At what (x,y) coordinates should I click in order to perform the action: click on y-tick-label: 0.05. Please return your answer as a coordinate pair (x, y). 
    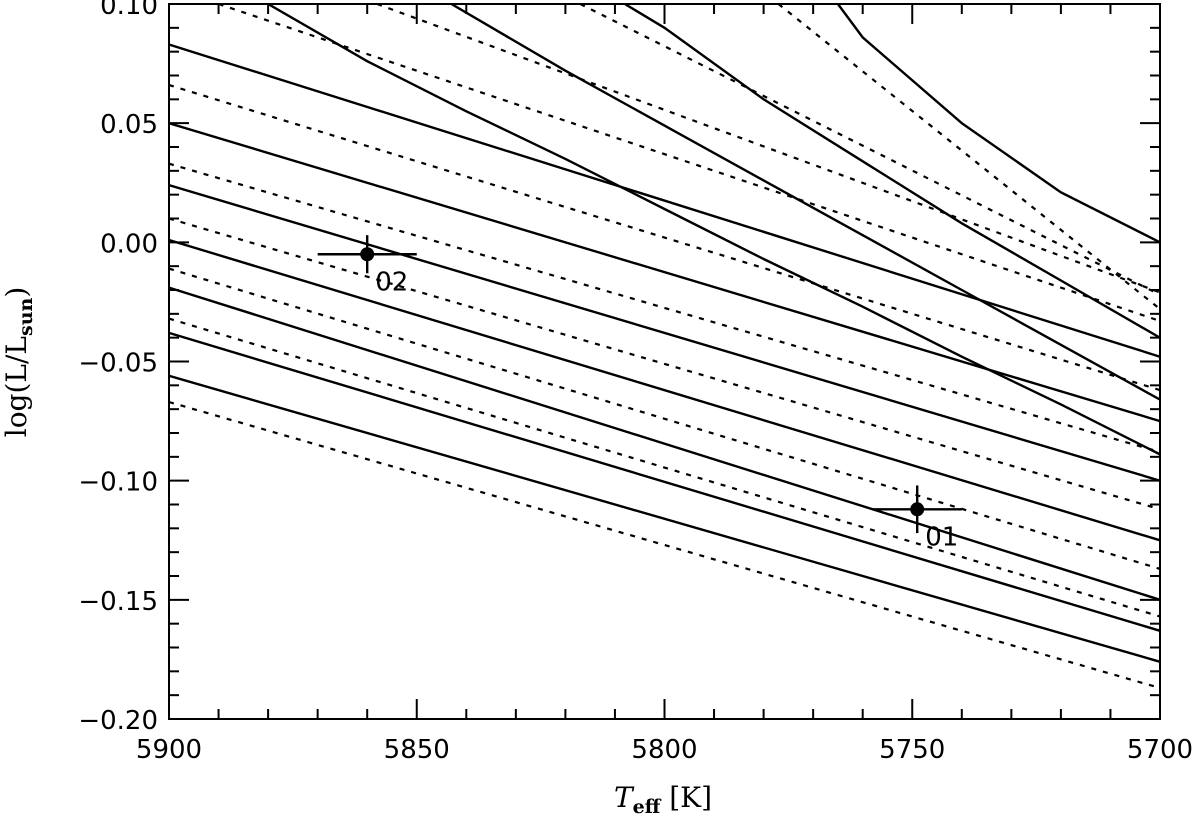
    Looking at the image, I should click on (129, 125).